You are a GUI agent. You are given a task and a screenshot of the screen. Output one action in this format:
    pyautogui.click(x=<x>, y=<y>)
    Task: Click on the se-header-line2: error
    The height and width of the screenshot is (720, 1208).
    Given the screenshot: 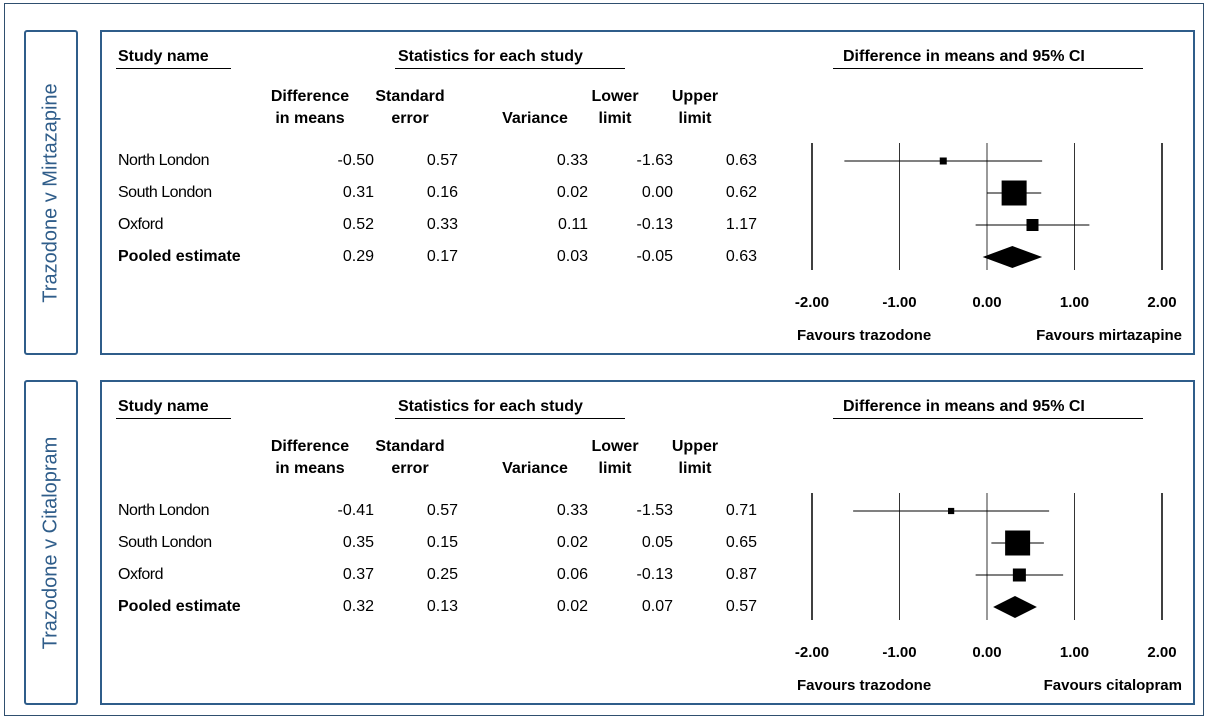 What is the action you would take?
    pyautogui.click(x=410, y=468)
    